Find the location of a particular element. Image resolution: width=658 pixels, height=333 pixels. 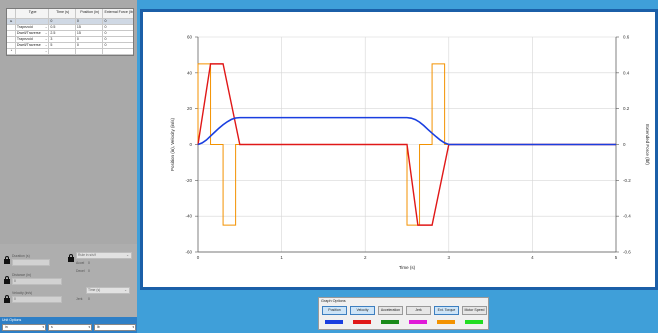

cell-time: 0.5 is located at coordinates (62, 27).